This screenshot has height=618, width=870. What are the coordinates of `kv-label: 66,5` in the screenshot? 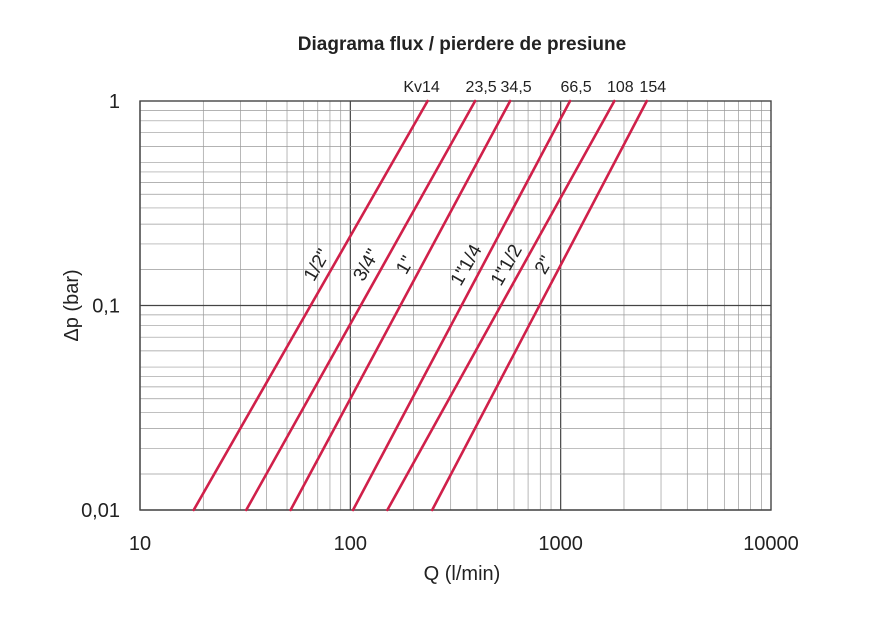 It's located at (575, 87).